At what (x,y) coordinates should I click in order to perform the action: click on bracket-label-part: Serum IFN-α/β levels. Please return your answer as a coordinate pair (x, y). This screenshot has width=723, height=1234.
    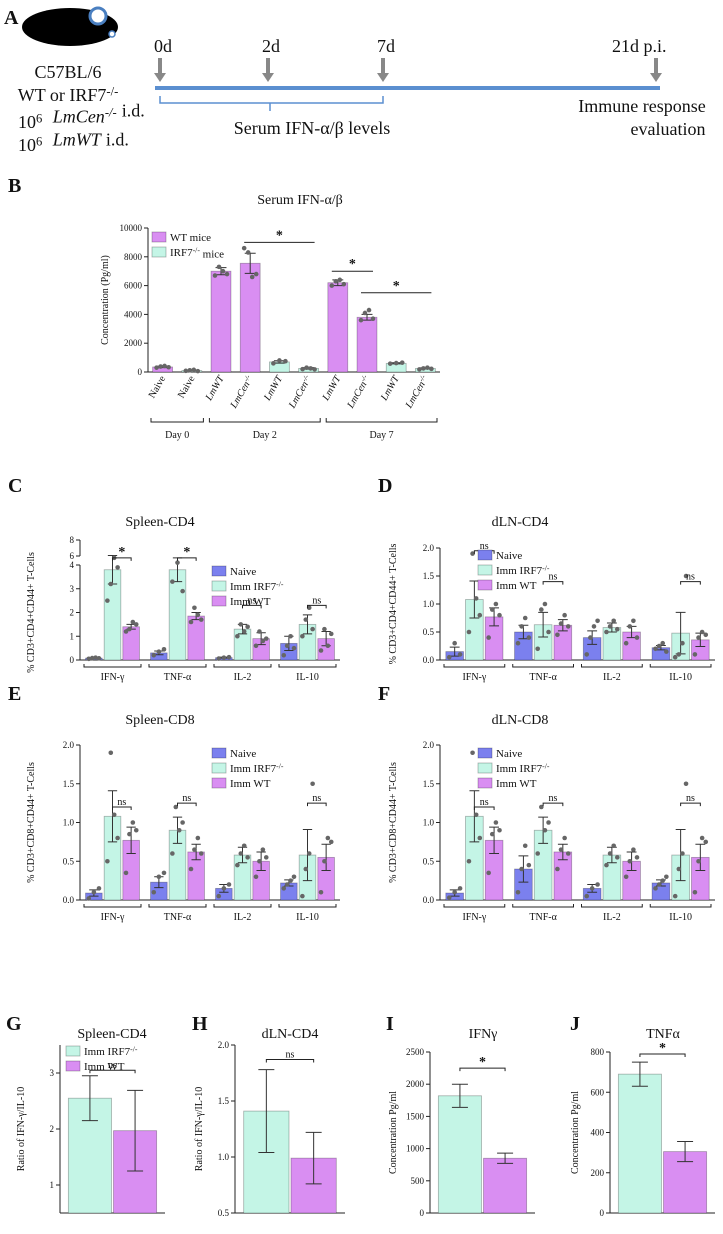
    Looking at the image, I should click on (312, 128).